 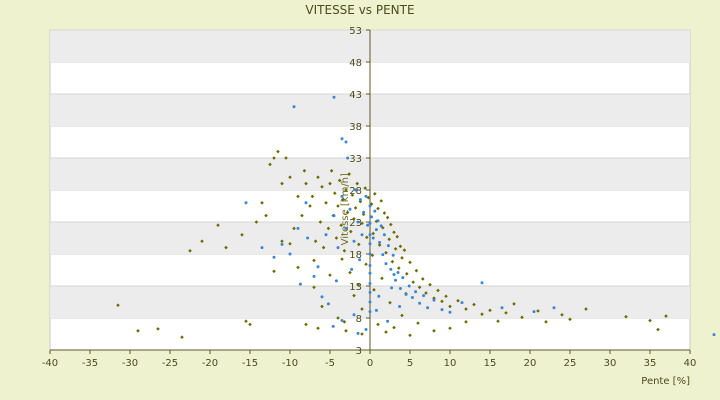 I want to click on y-tick-label: 53, so click(x=355, y=31).